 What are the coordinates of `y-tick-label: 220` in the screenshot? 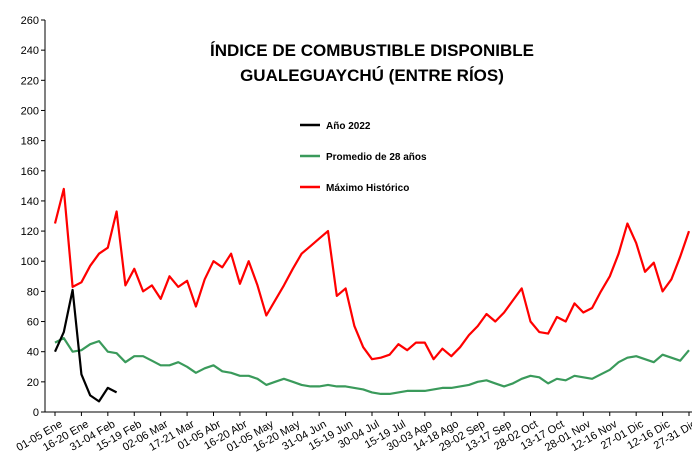 It's located at (30, 81).